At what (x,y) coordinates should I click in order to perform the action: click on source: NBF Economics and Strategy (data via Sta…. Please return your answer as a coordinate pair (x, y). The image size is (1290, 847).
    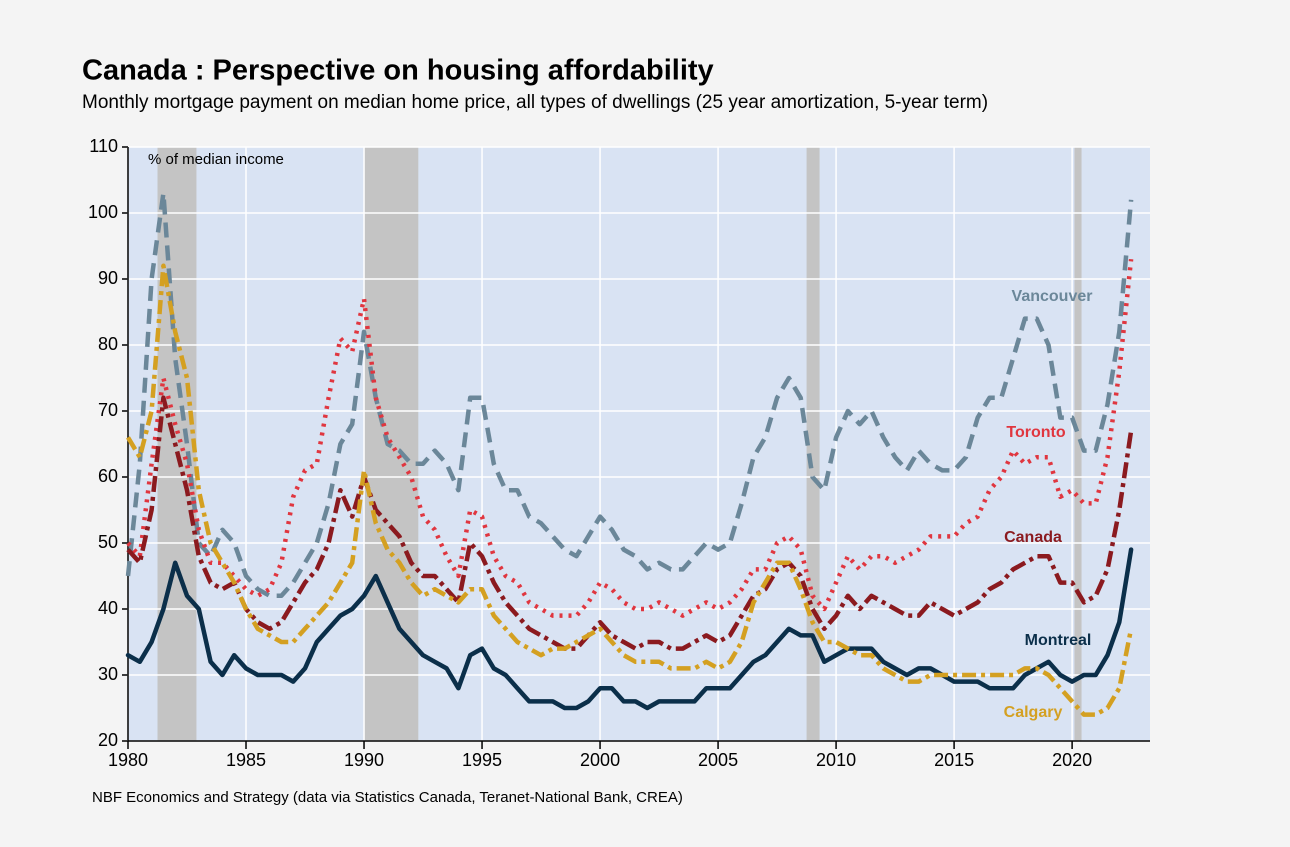
    Looking at the image, I should click on (387, 797).